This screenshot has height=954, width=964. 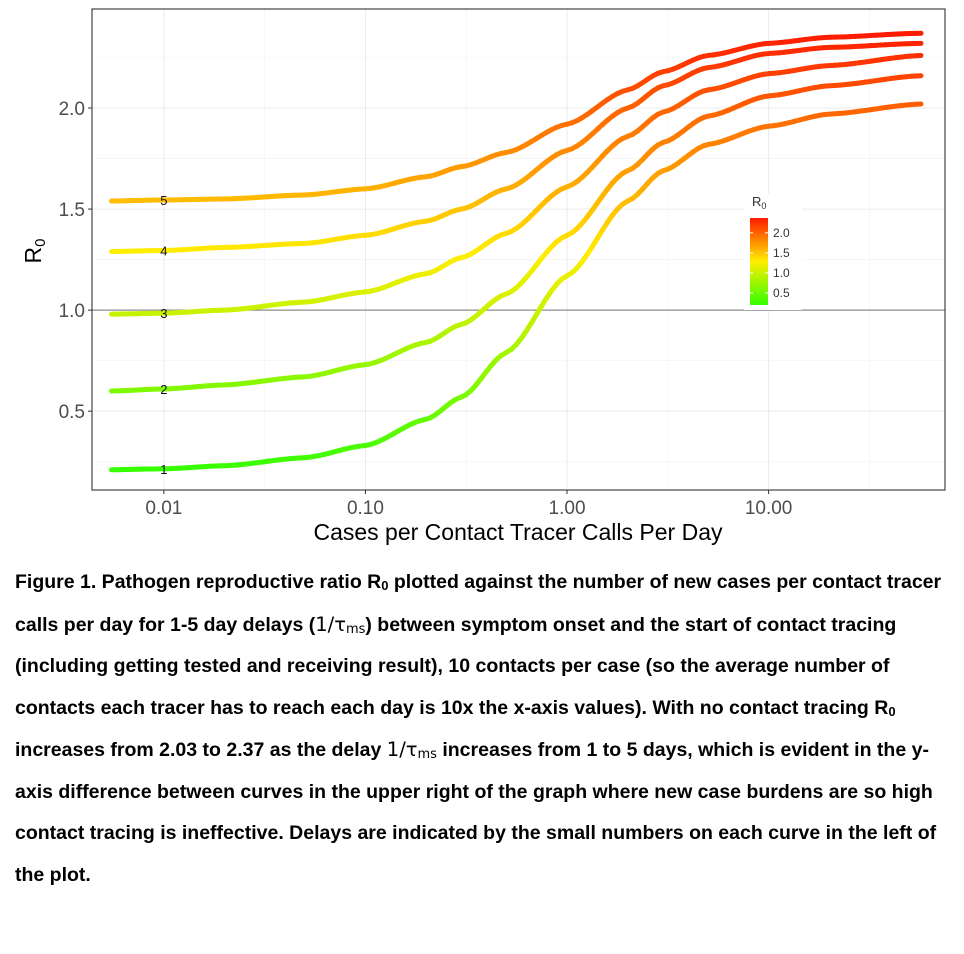 I want to click on caption-sub-zero-1: 0, so click(x=385, y=585).